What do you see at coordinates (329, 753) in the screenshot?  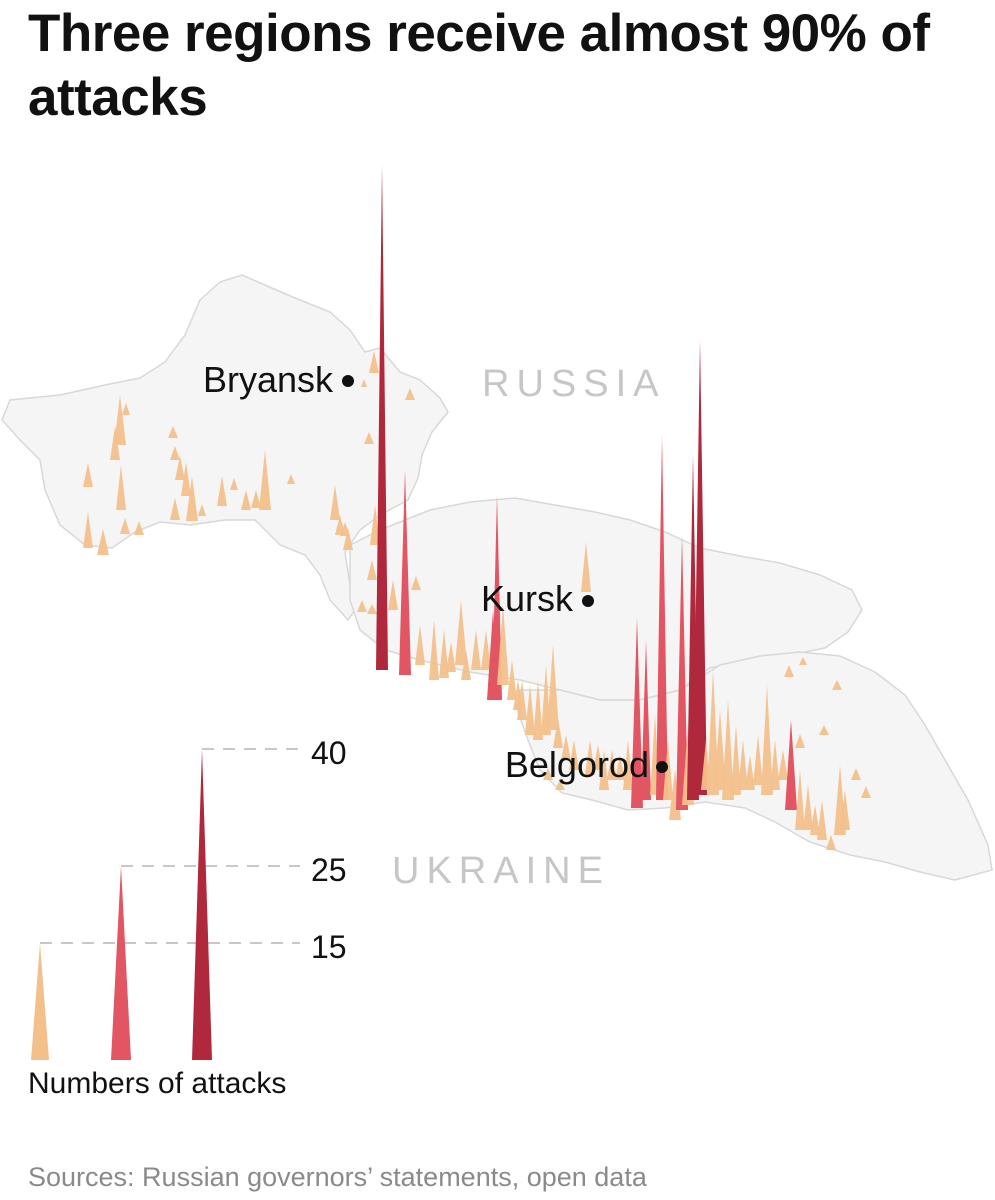 I see `legend-tick-40: 40` at bounding box center [329, 753].